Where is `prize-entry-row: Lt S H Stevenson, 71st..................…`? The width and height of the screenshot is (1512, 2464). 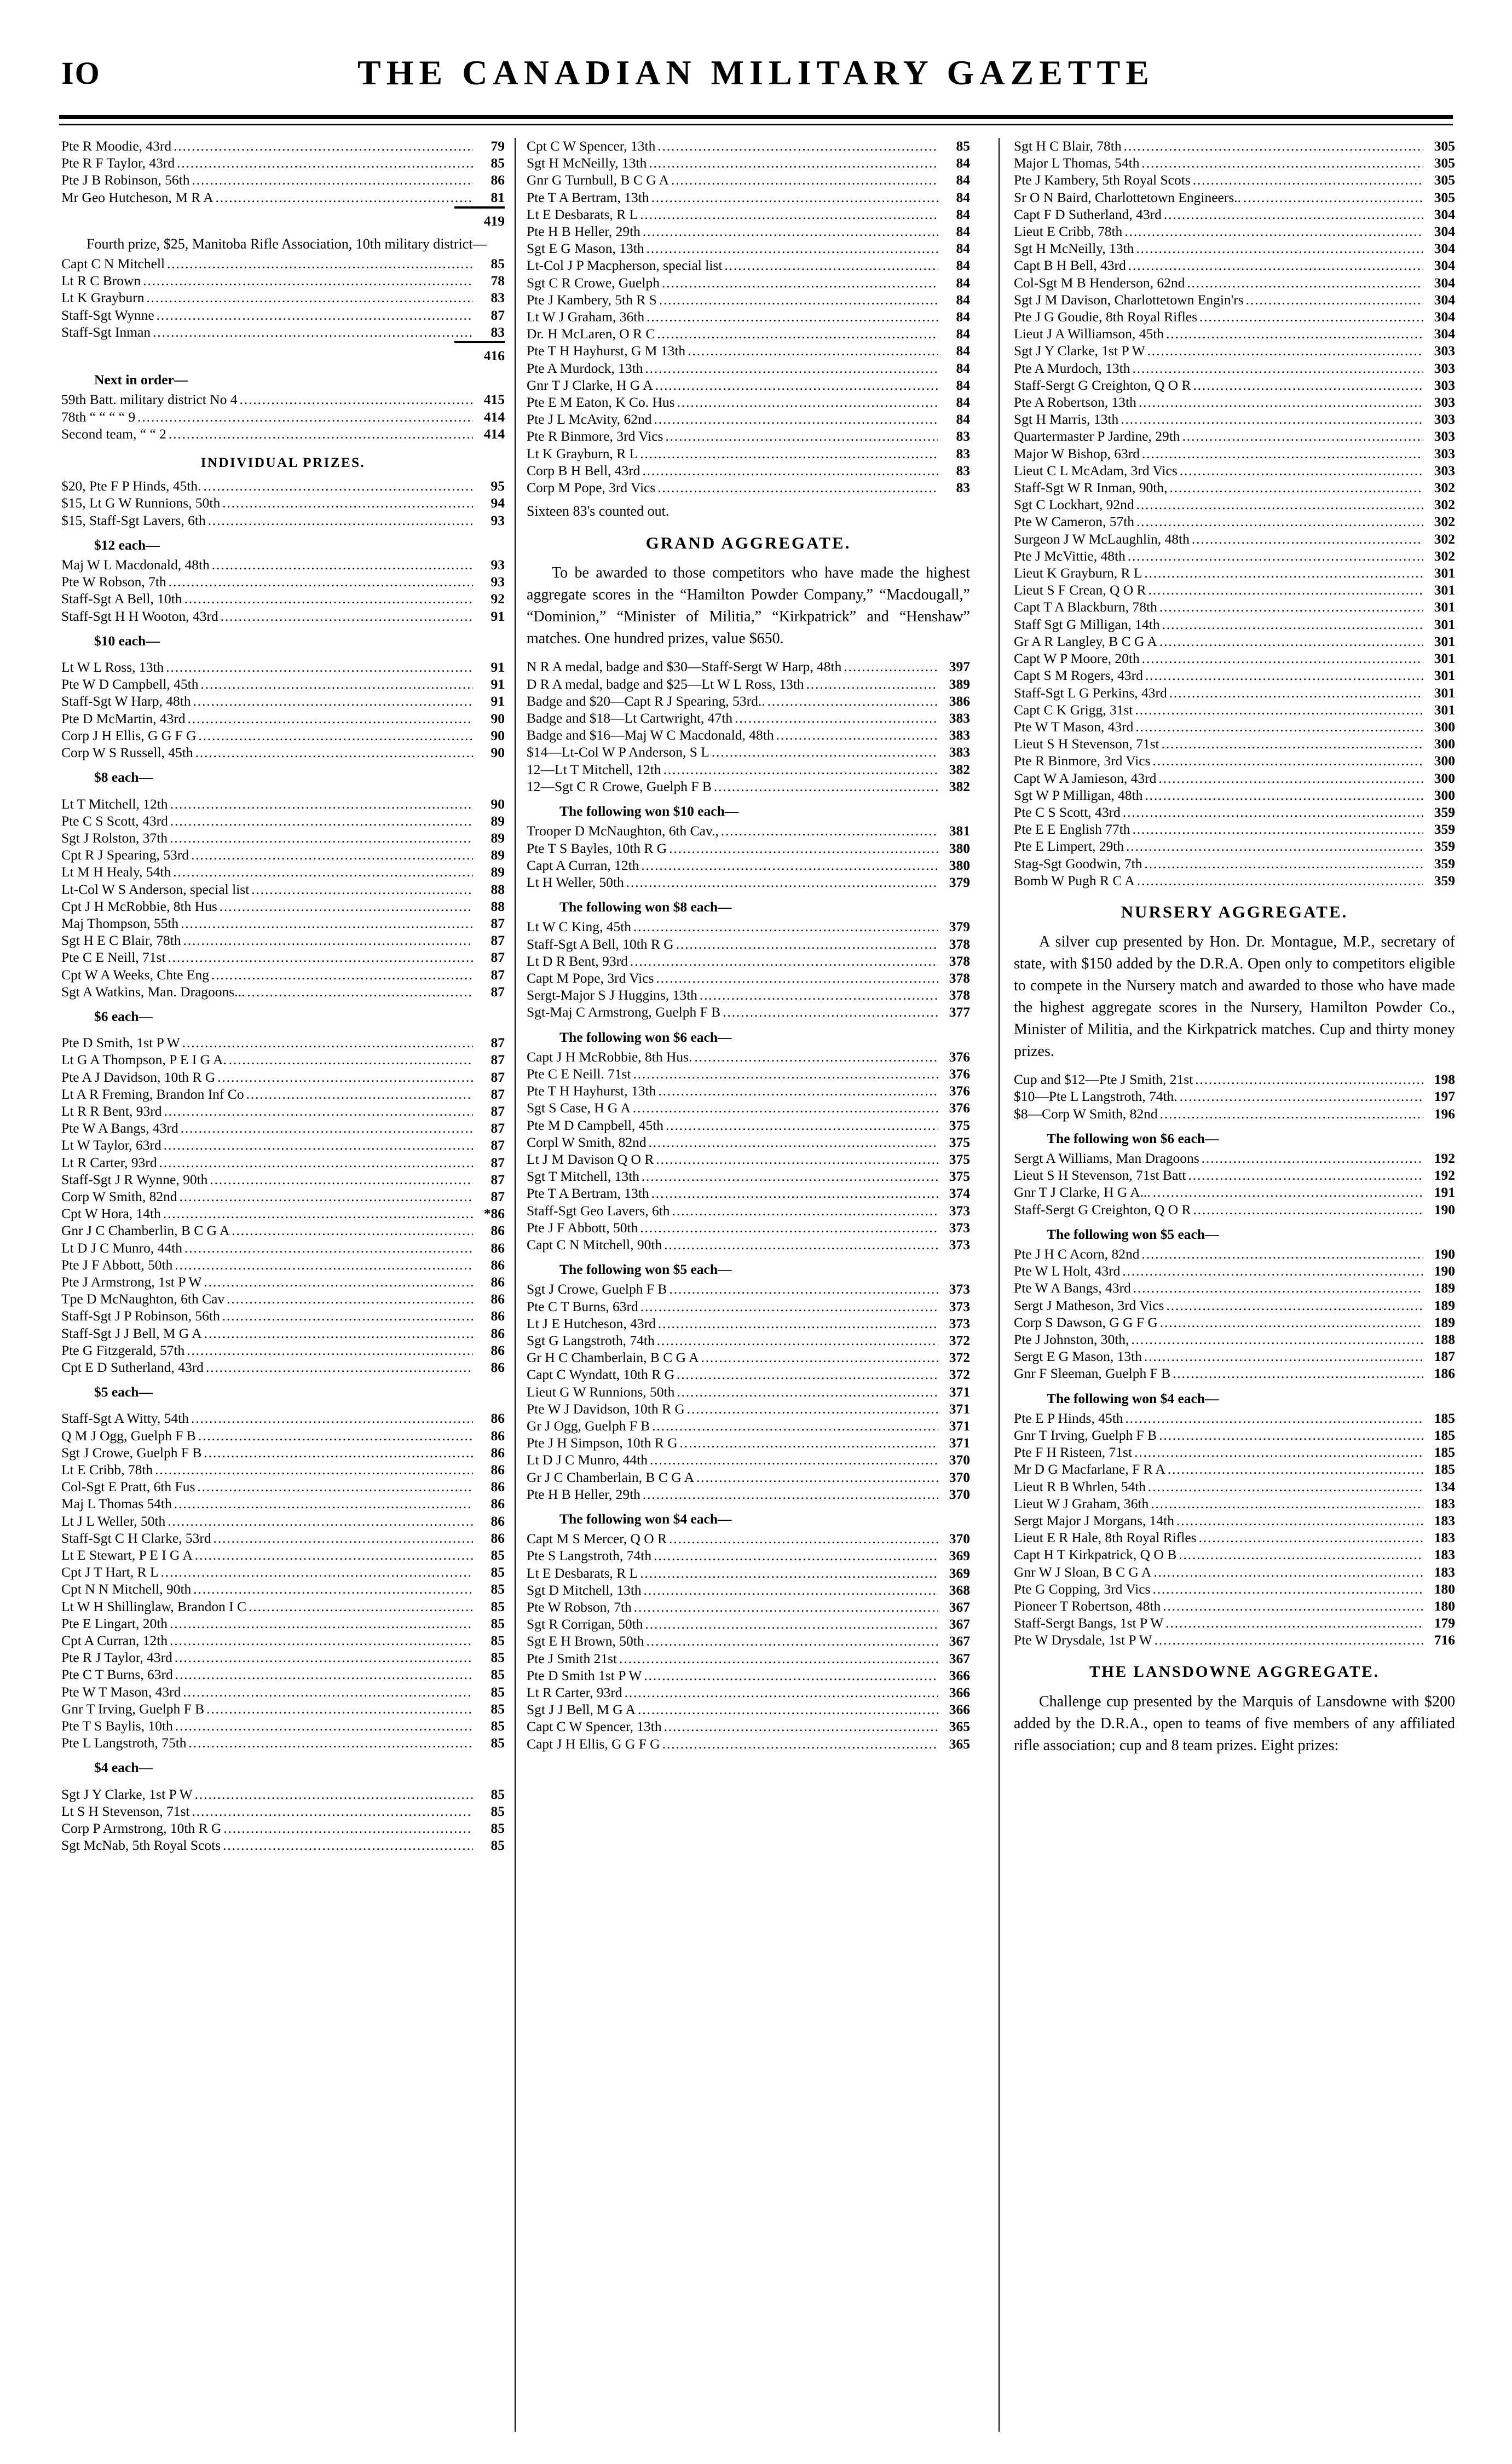 prize-entry-row: Lt S H Stevenson, 71st..................… is located at coordinates (283, 1811).